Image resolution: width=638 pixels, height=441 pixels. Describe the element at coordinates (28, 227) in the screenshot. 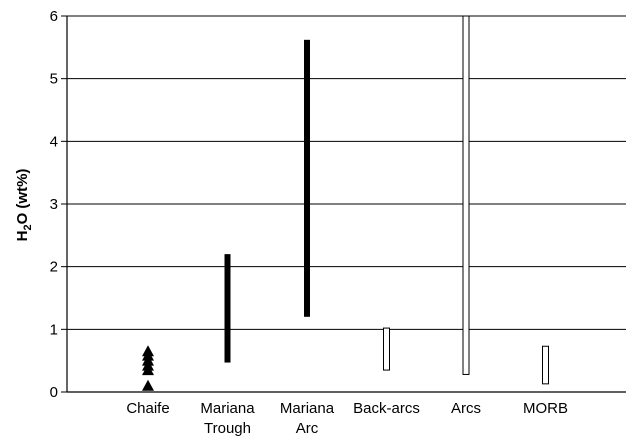

I see `y-axis-label-subscript: 2` at that location.